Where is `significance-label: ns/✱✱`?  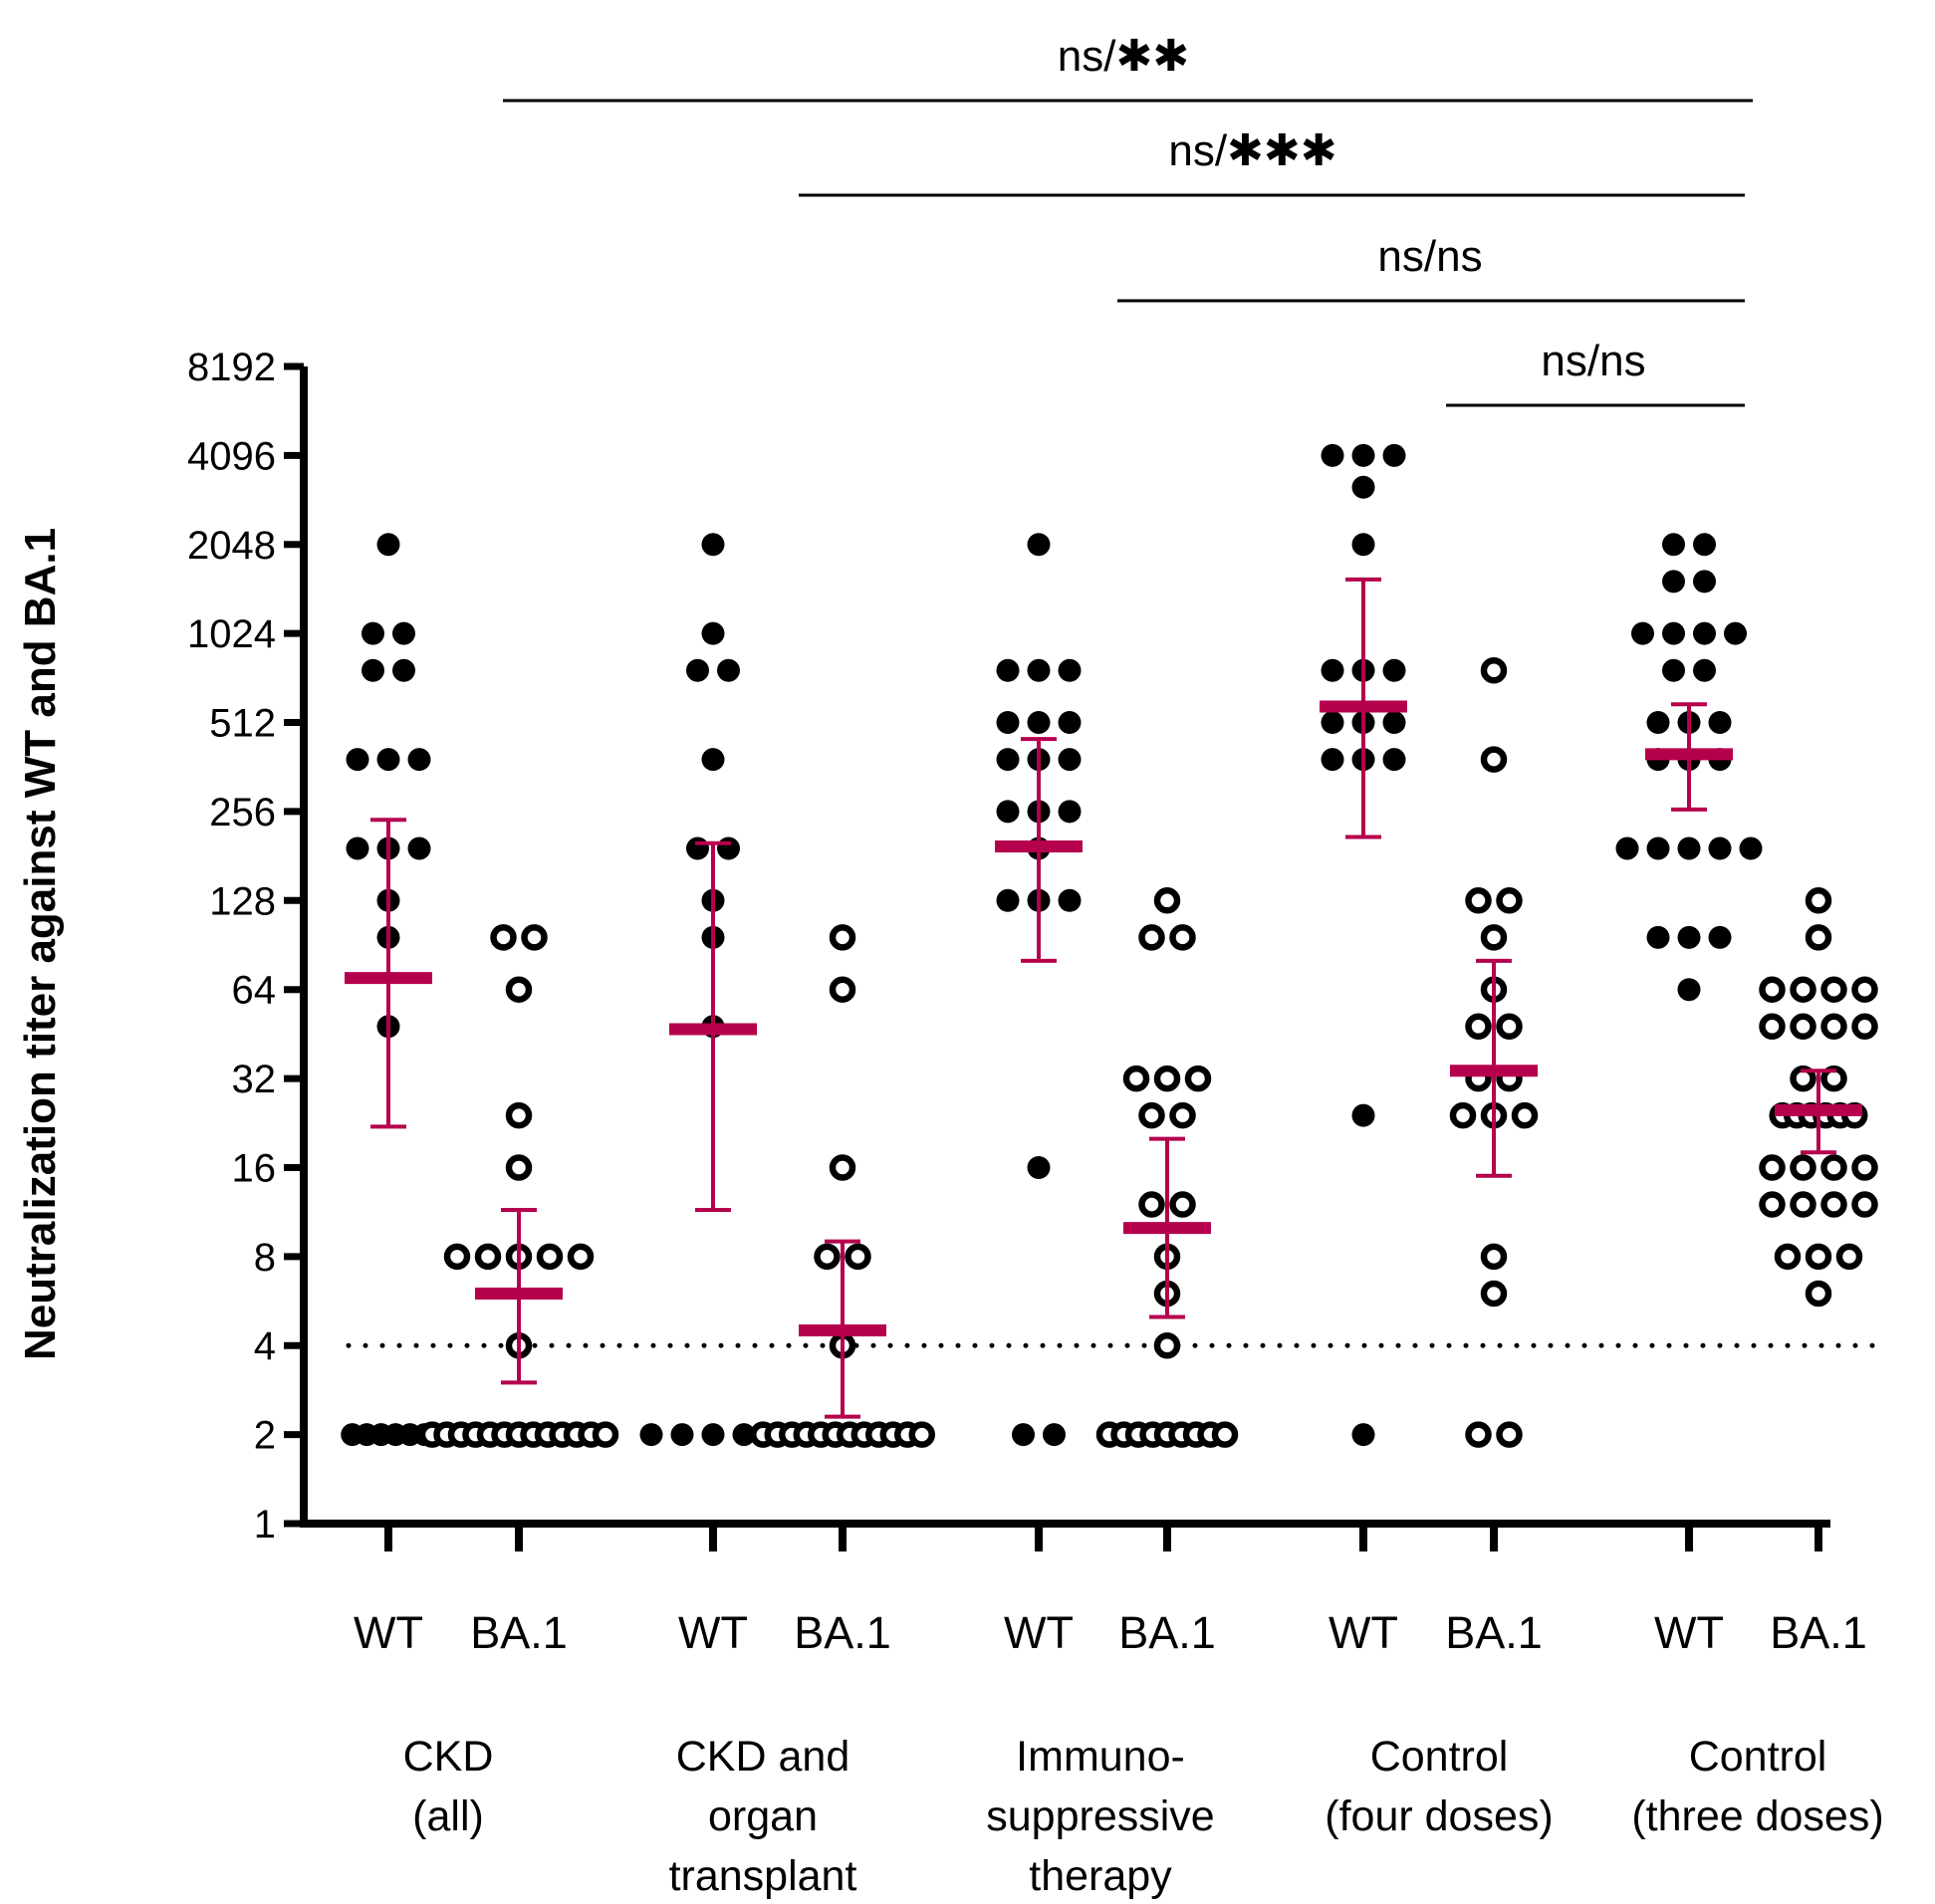 significance-label: ns/✱✱ is located at coordinates (1123, 56).